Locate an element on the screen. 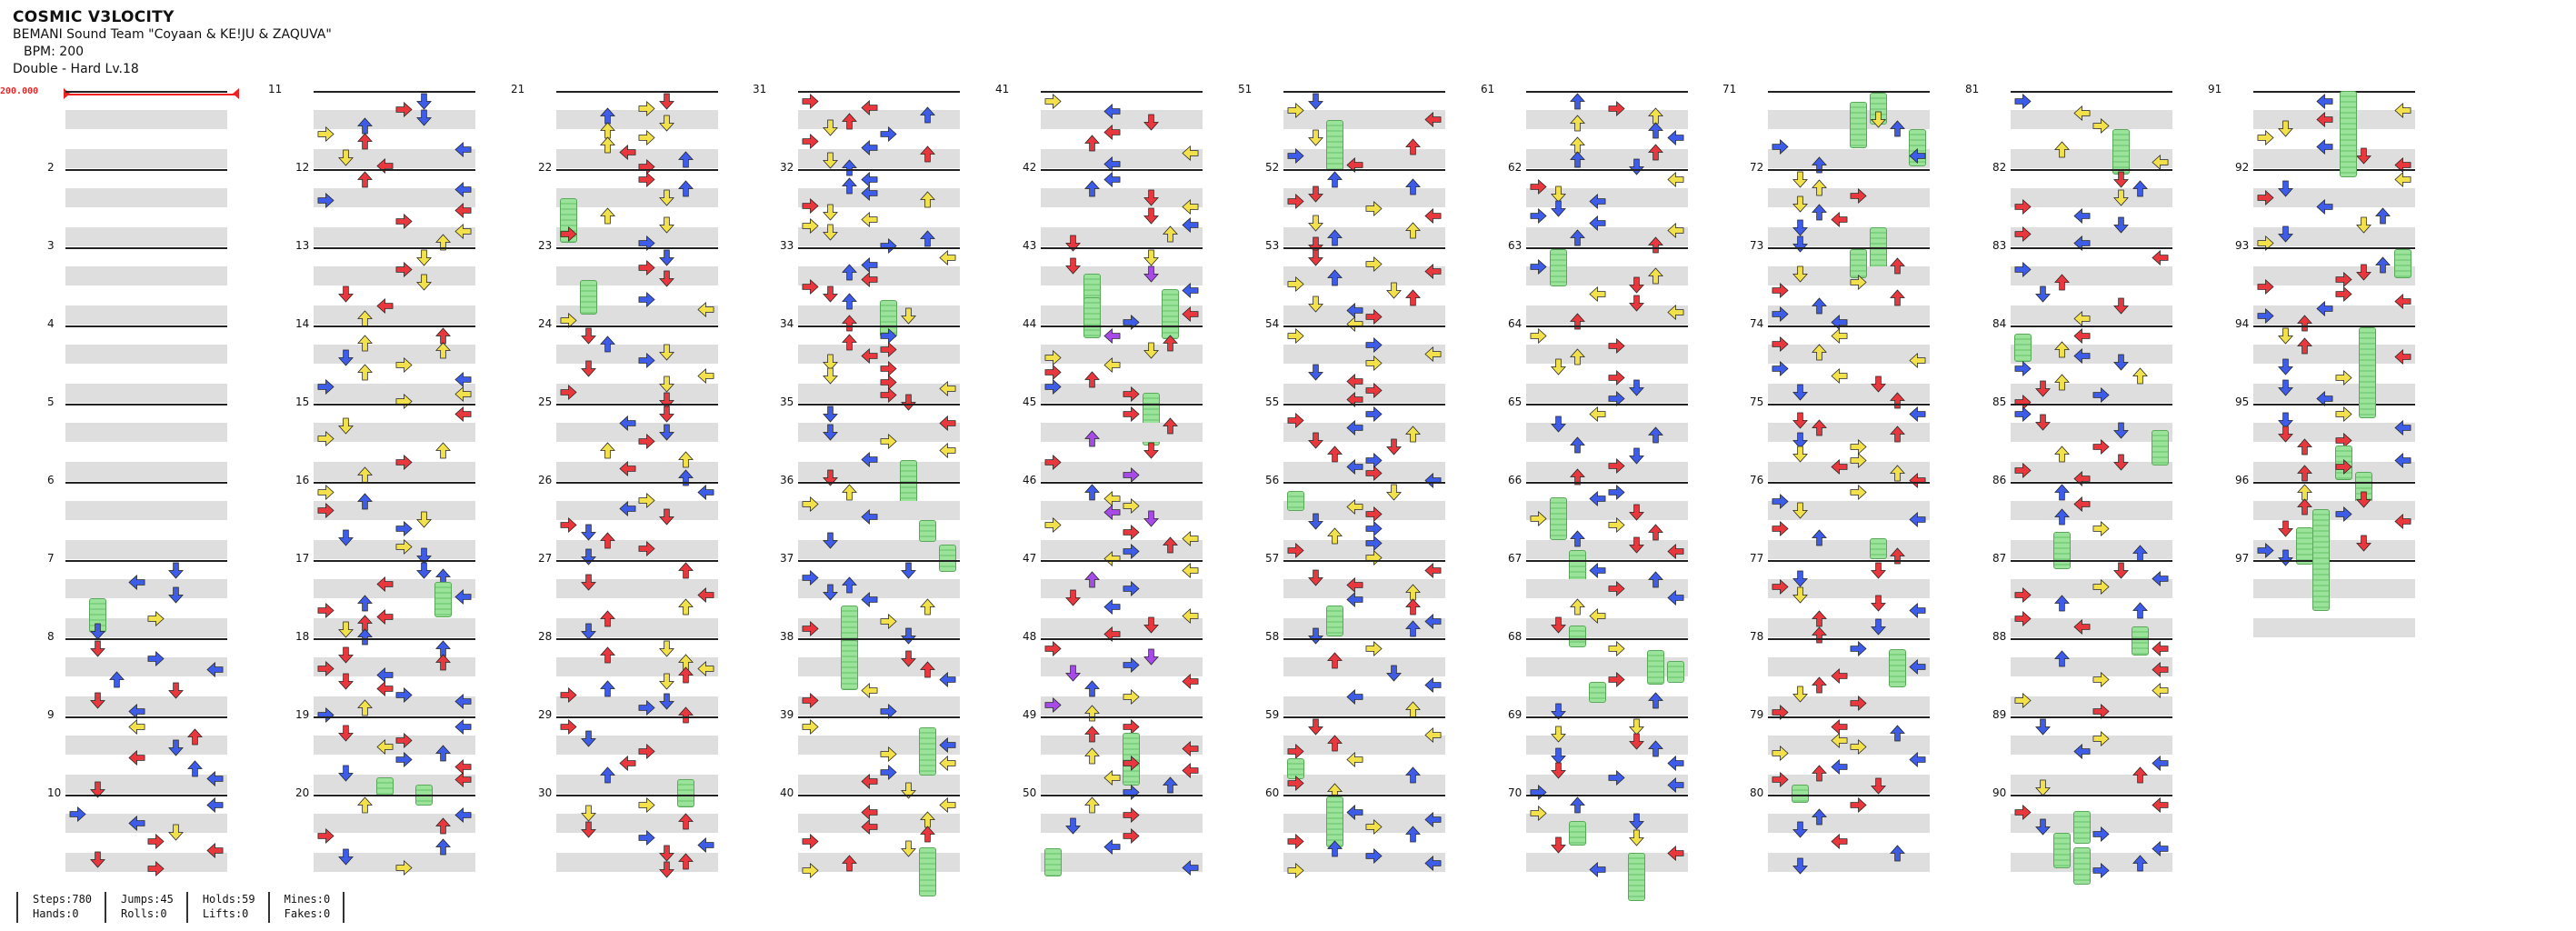  measure: 9 is located at coordinates (137, 751).